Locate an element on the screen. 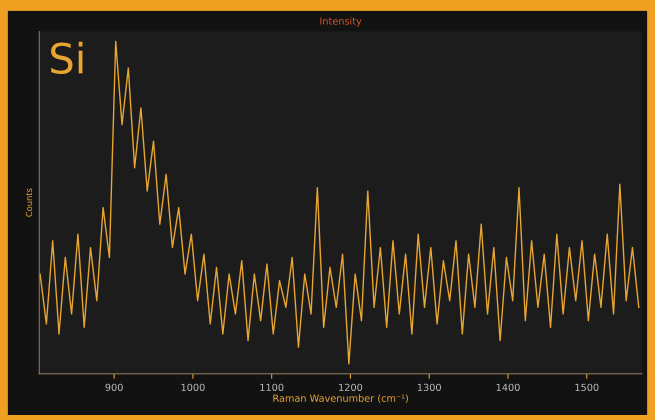  x-tick-label: 900 is located at coordinates (114, 388).